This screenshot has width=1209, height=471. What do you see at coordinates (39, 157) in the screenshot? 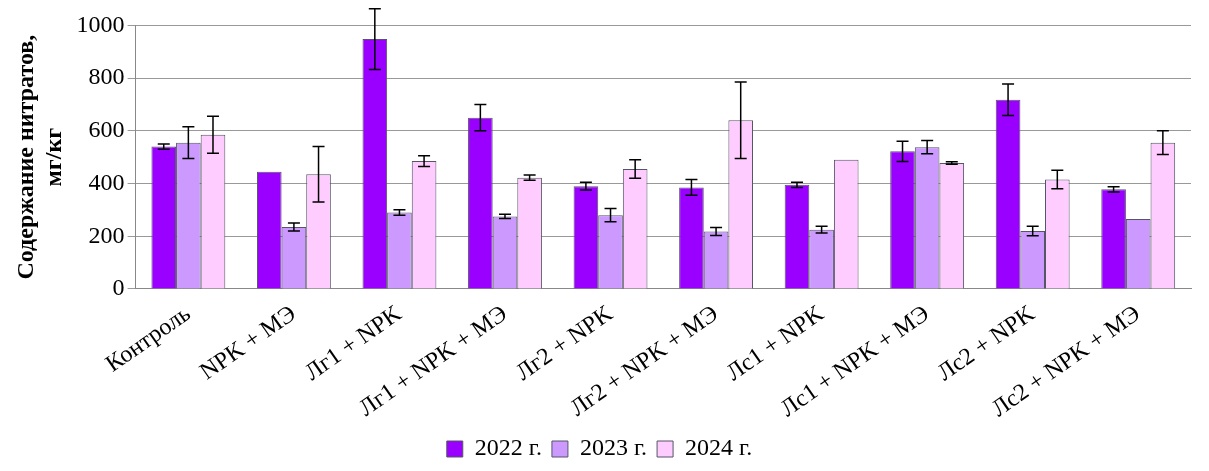
I see `y-axis-title: Содержание нитратов, мг/кг` at bounding box center [39, 157].